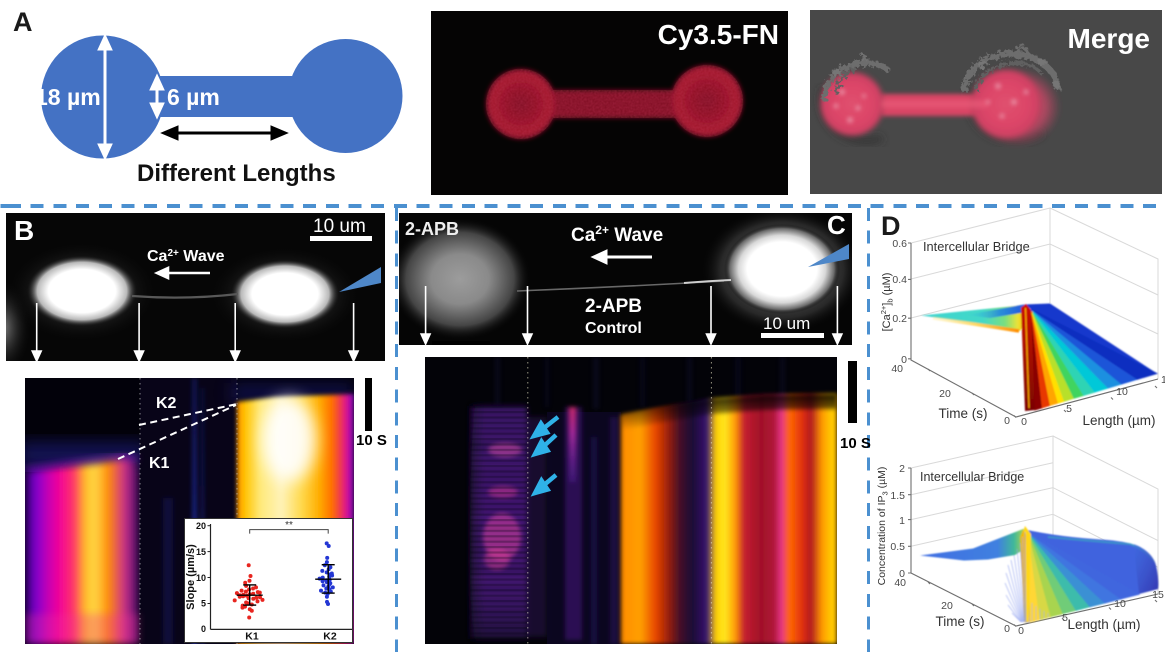 The width and height of the screenshot is (1165, 652). What do you see at coordinates (899, 244) in the screenshot?
I see `svg-text: 0.6` at bounding box center [899, 244].